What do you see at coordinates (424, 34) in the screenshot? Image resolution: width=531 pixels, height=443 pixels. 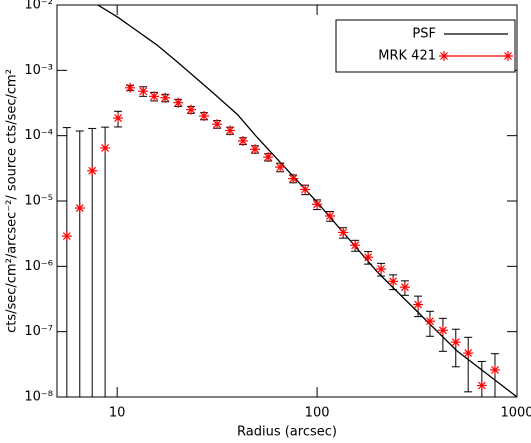 I see `legend-label: PSF` at bounding box center [424, 34].